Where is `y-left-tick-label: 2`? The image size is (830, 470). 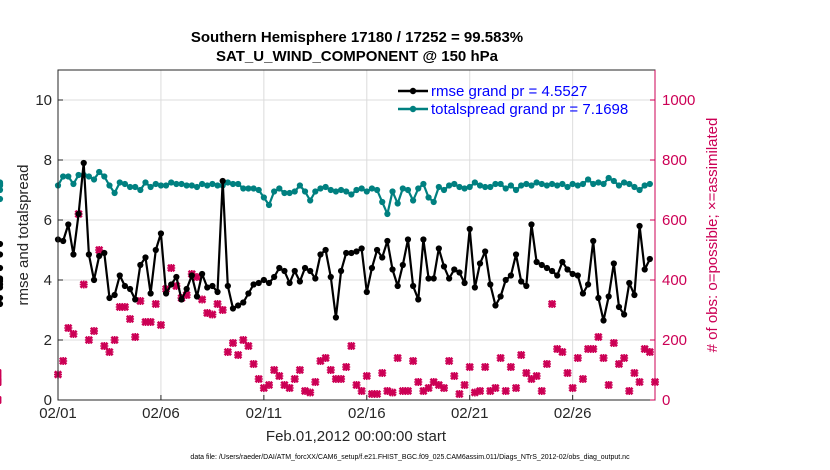 y-left-tick-label: 2 is located at coordinates (48, 340).